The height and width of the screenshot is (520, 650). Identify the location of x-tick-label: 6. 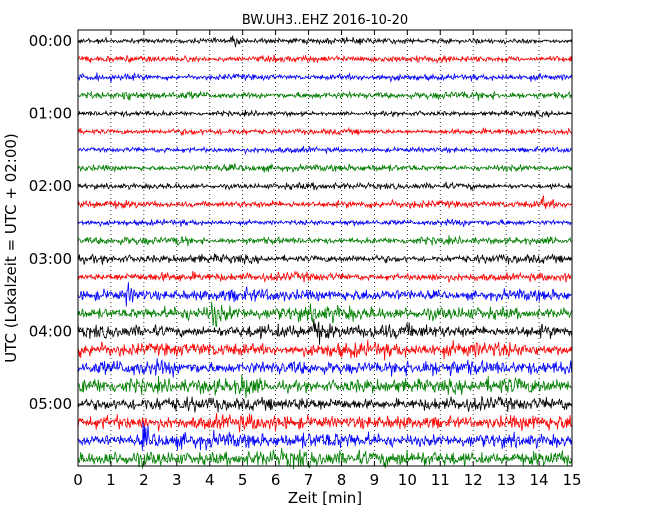
(276, 480).